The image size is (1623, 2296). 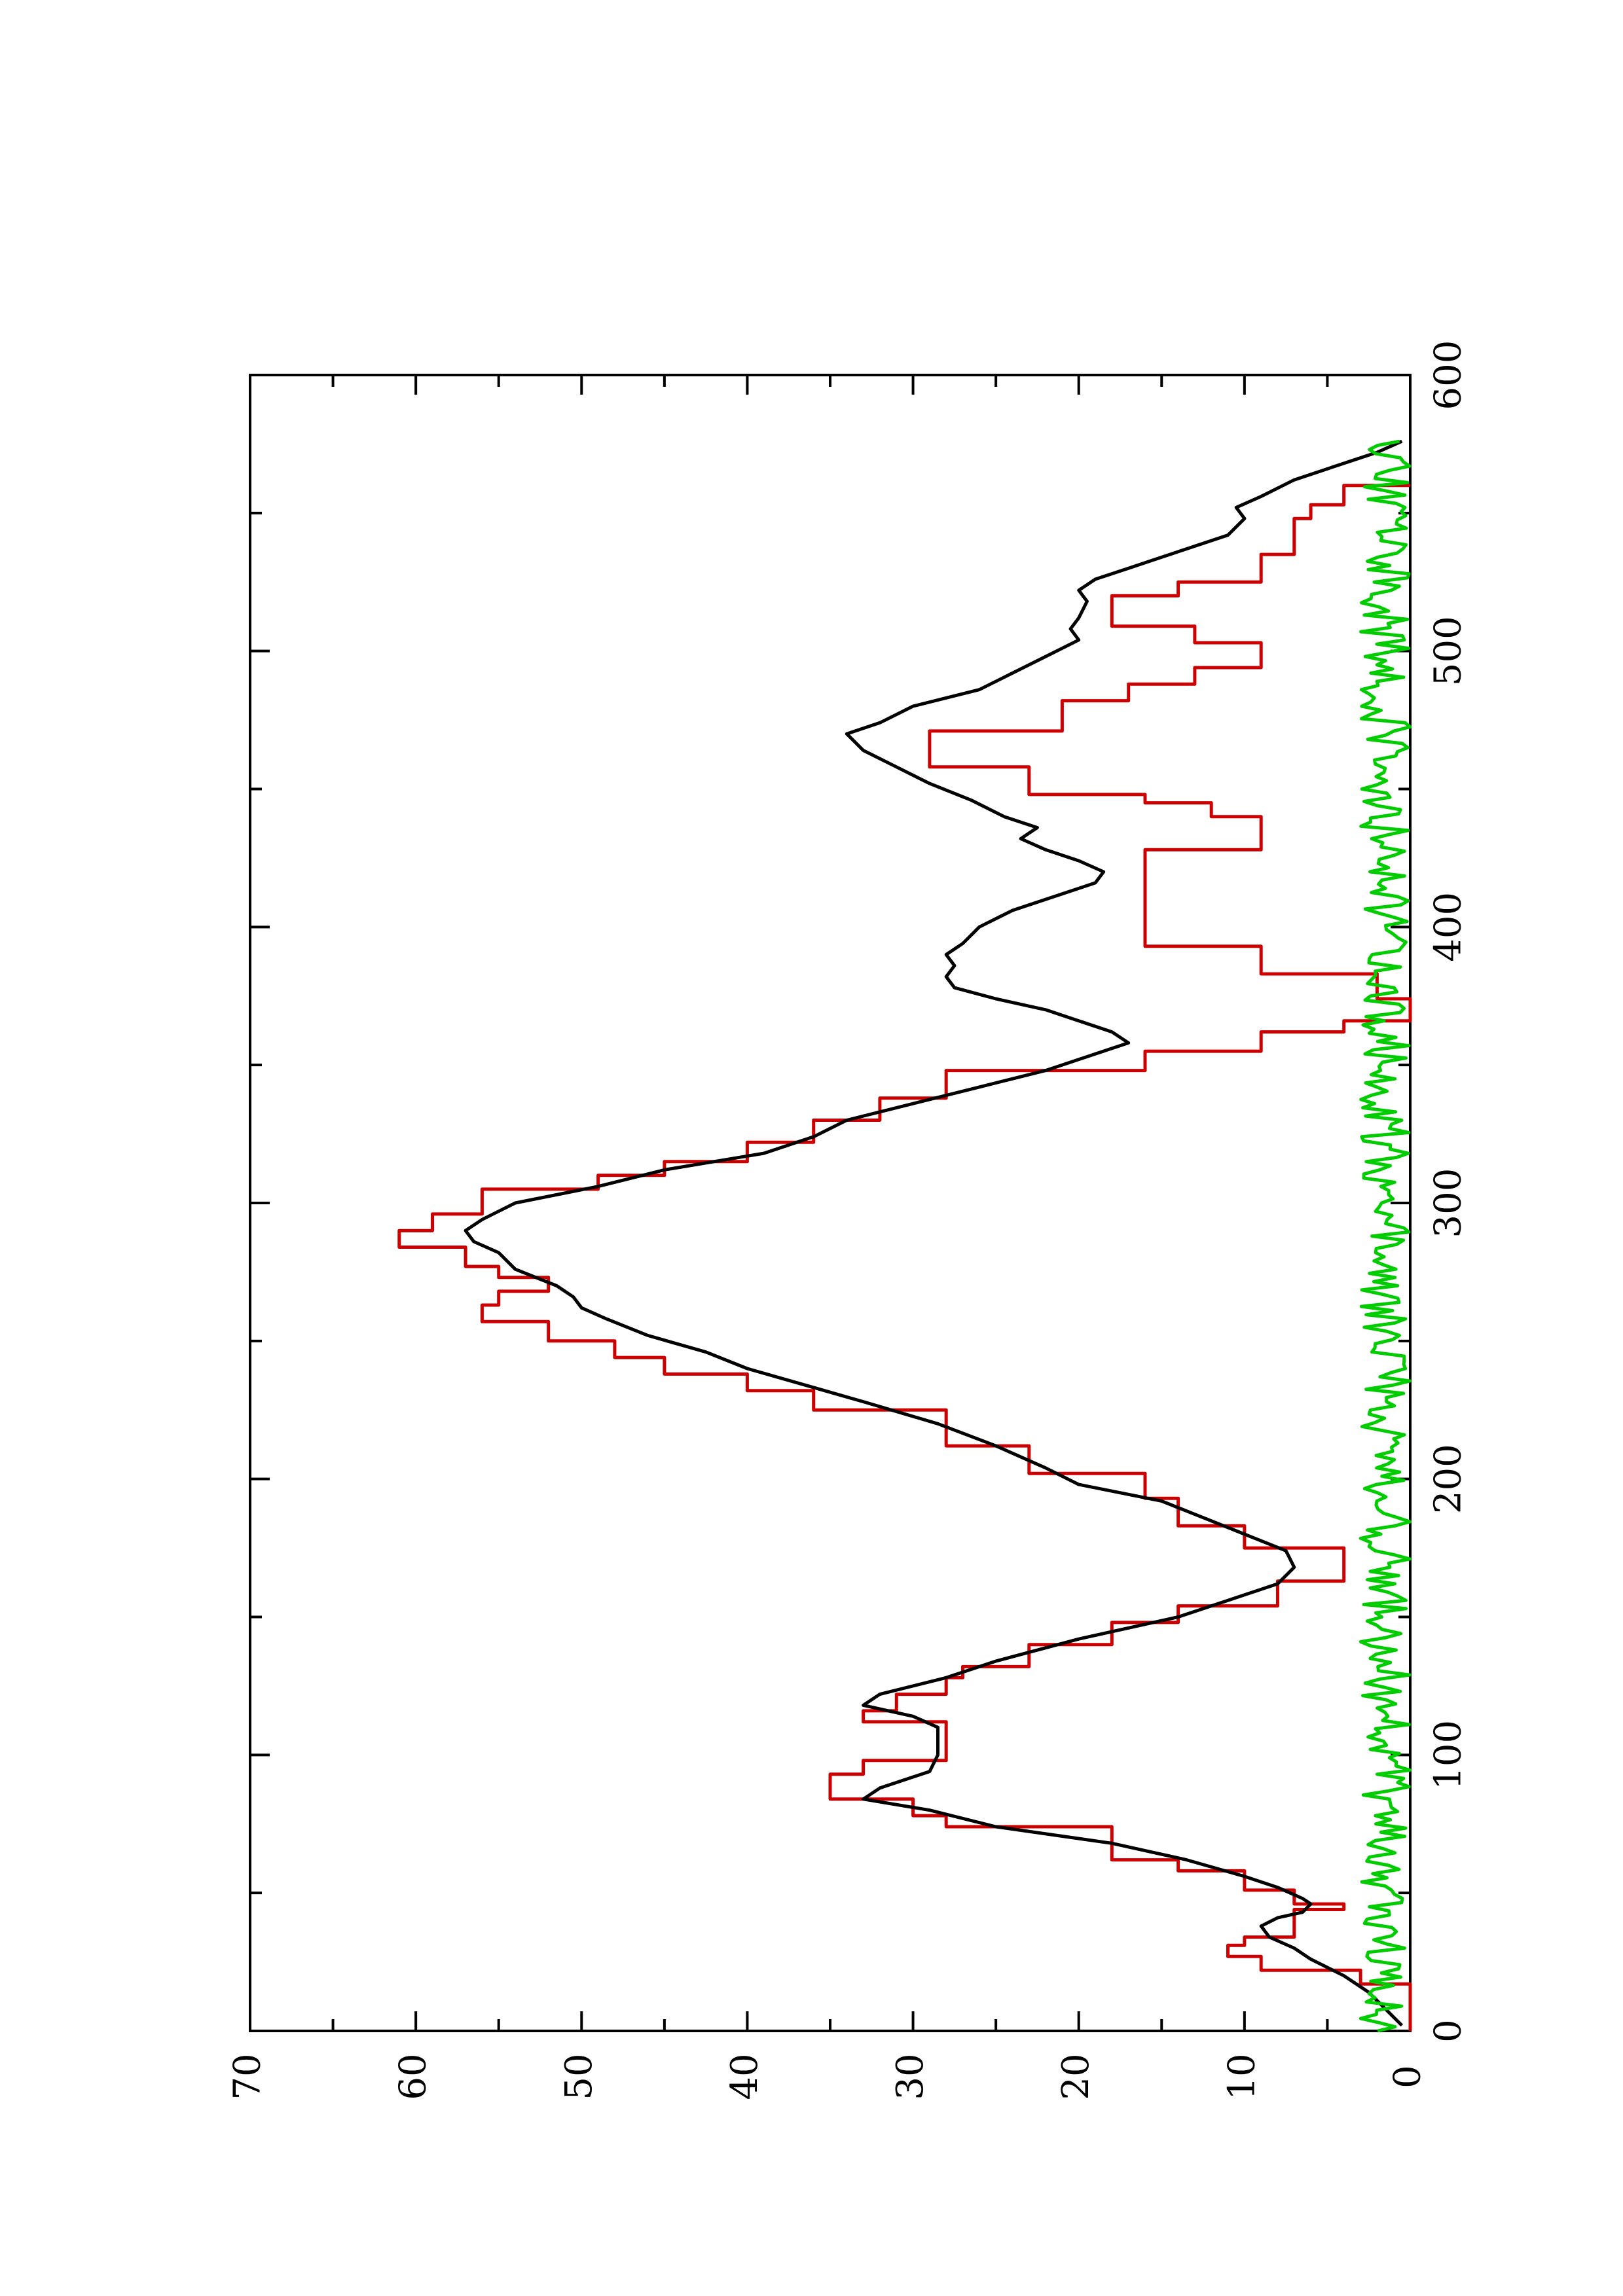 What do you see at coordinates (579, 2076) in the screenshot?
I see `y-tick-label: 50` at bounding box center [579, 2076].